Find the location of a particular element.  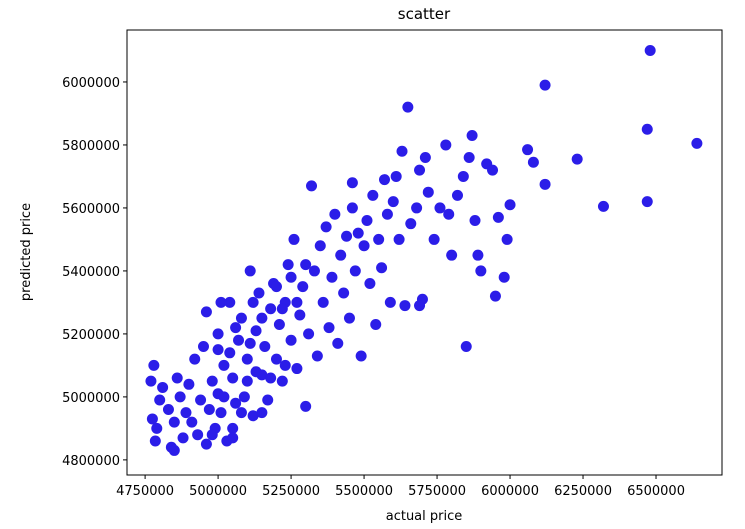

x-tick-label: 5750000 is located at coordinates (437, 491).